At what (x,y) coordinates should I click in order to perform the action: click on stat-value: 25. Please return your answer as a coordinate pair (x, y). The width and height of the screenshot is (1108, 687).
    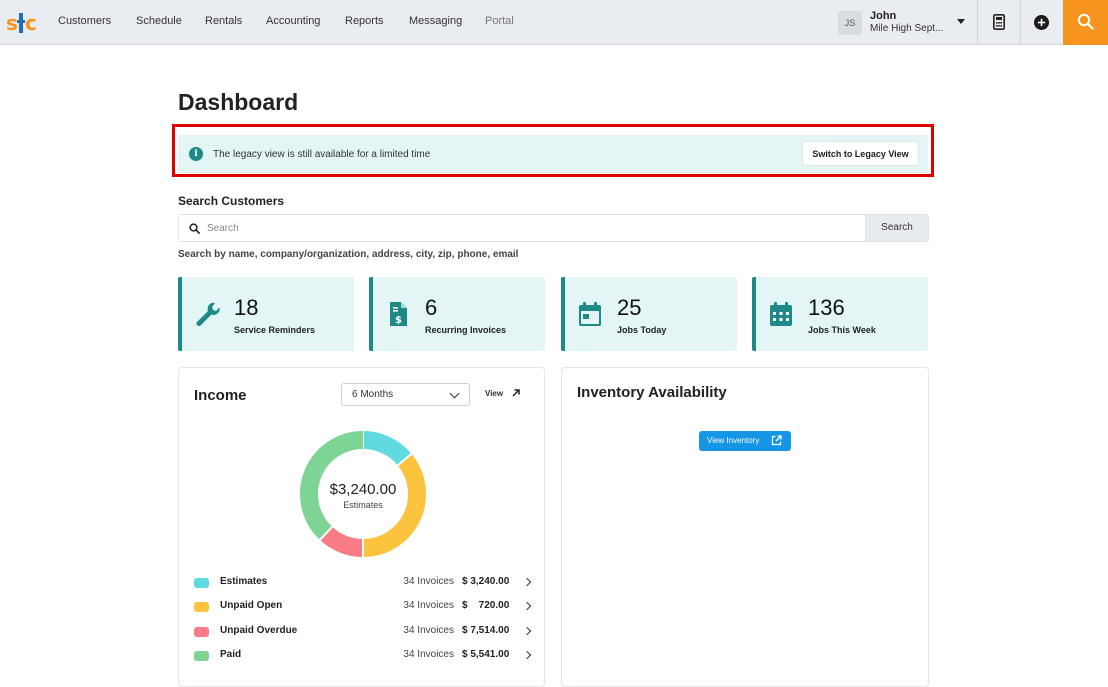
    Looking at the image, I should click on (629, 307).